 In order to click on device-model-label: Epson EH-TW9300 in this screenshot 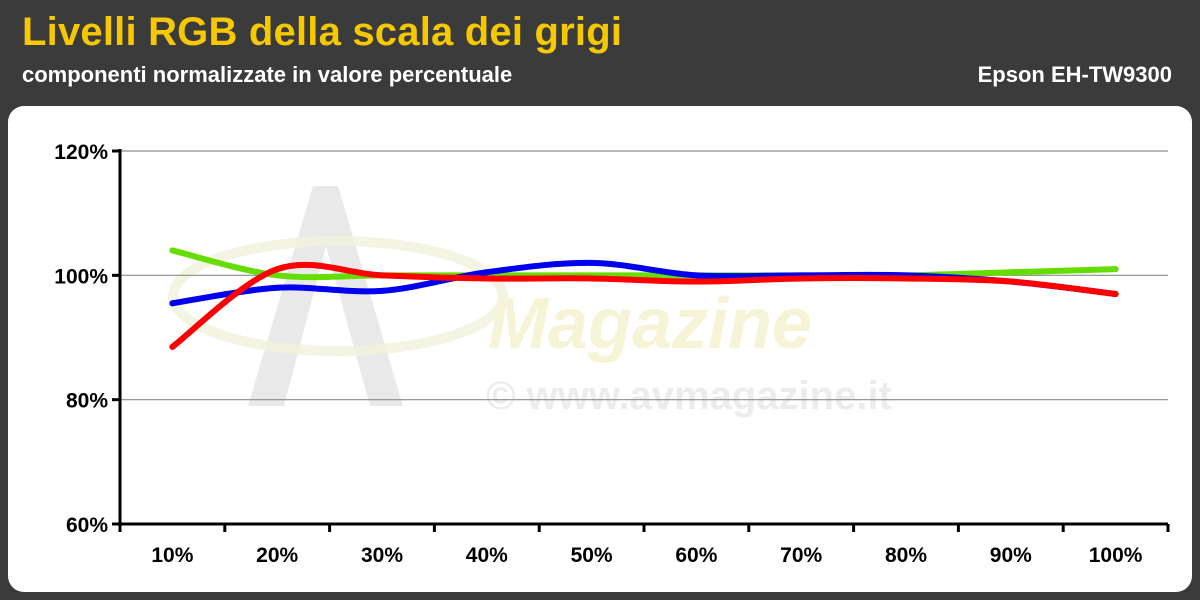, I will do `click(1074, 74)`.